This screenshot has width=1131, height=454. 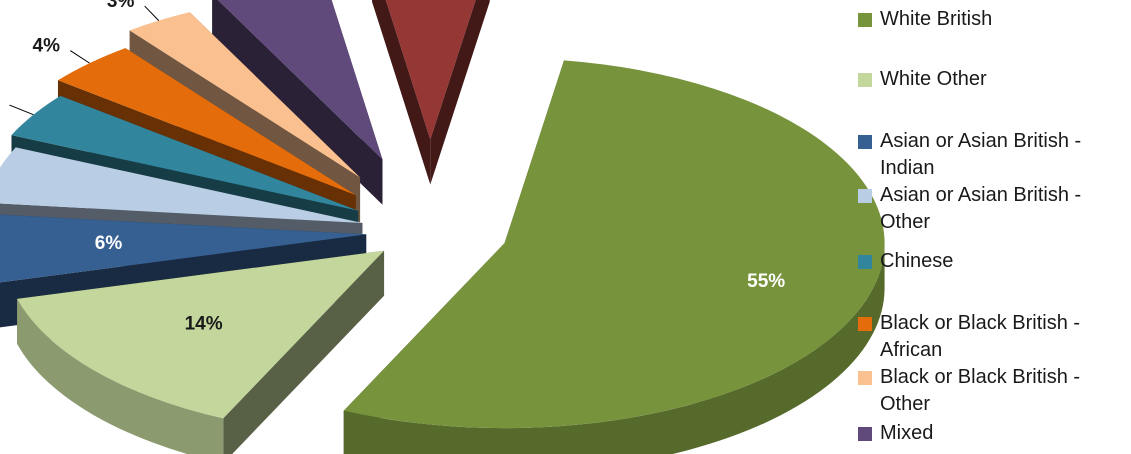 What do you see at coordinates (204, 324) in the screenshot?
I see `data-label: 14%` at bounding box center [204, 324].